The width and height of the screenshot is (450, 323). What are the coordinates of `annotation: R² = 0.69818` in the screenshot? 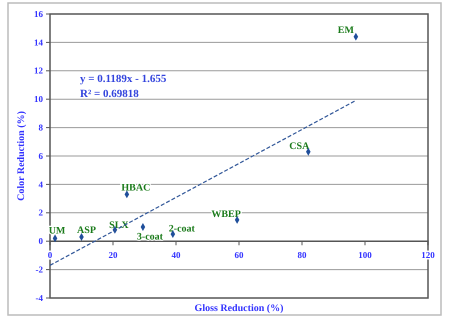 It's located at (110, 94).